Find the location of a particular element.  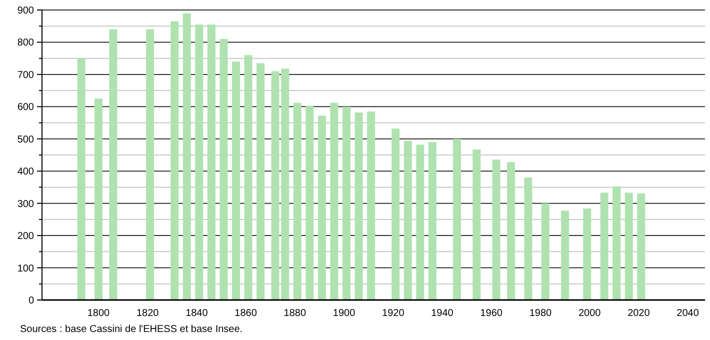

y-tick-label: 900 is located at coordinates (25, 11).